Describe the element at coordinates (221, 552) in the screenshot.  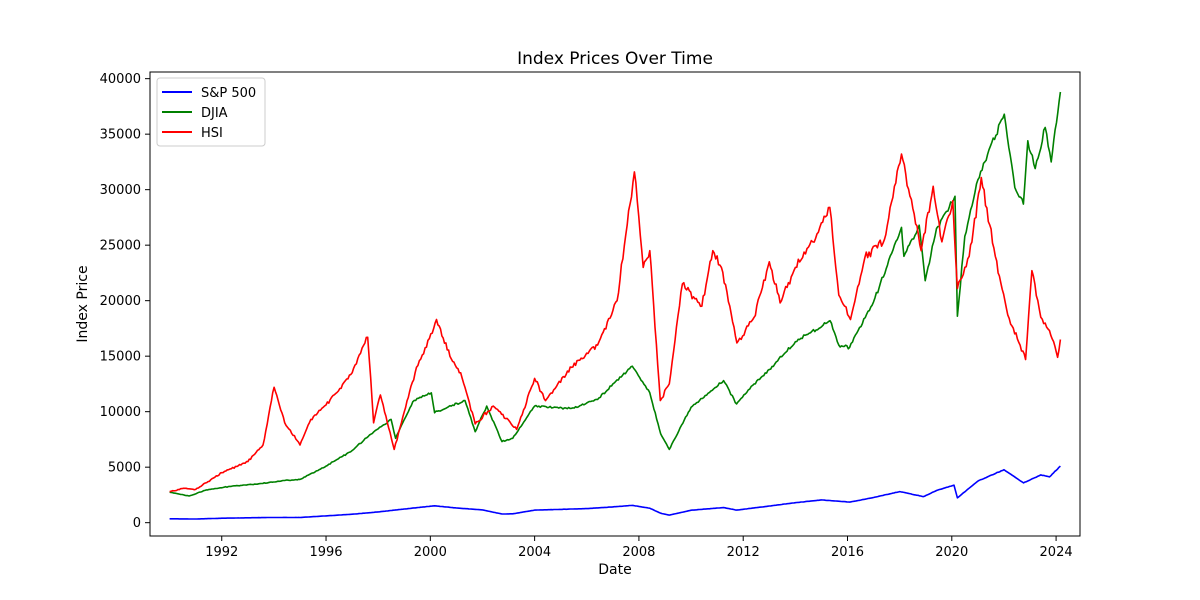
I see `x-tick-label: 1992` at that location.